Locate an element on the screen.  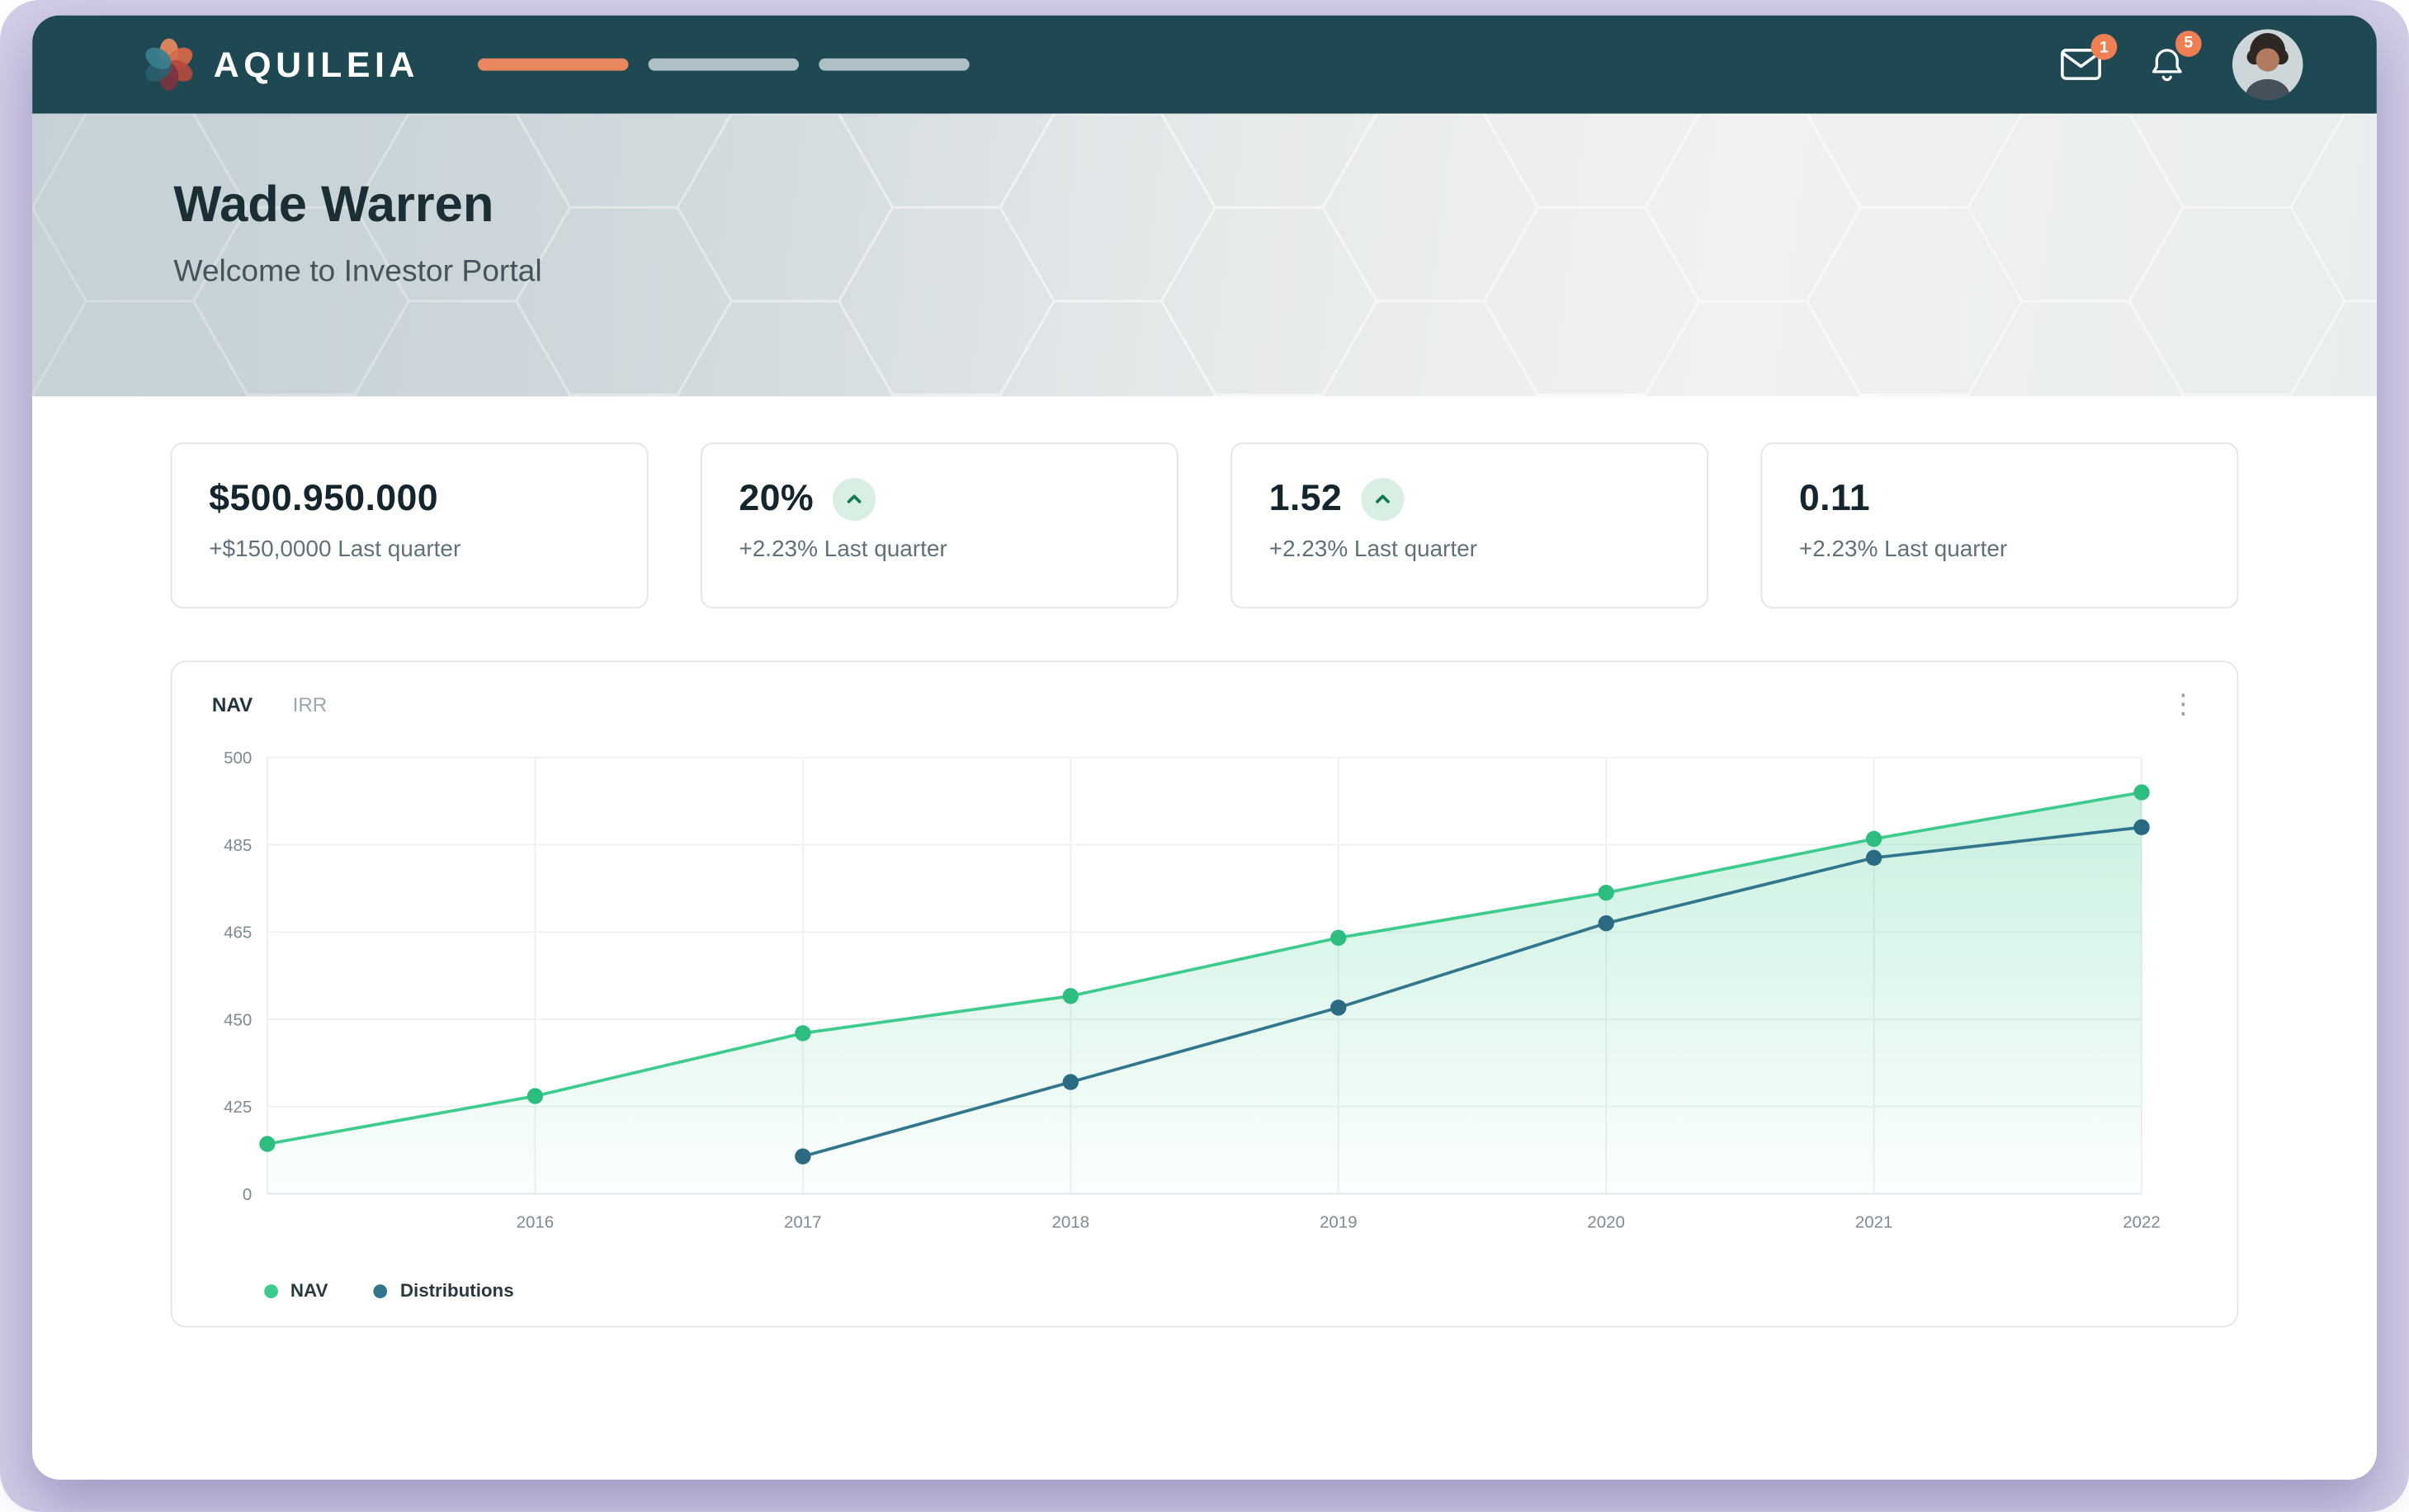
user-name: Wade Warren is located at coordinates (333, 204).